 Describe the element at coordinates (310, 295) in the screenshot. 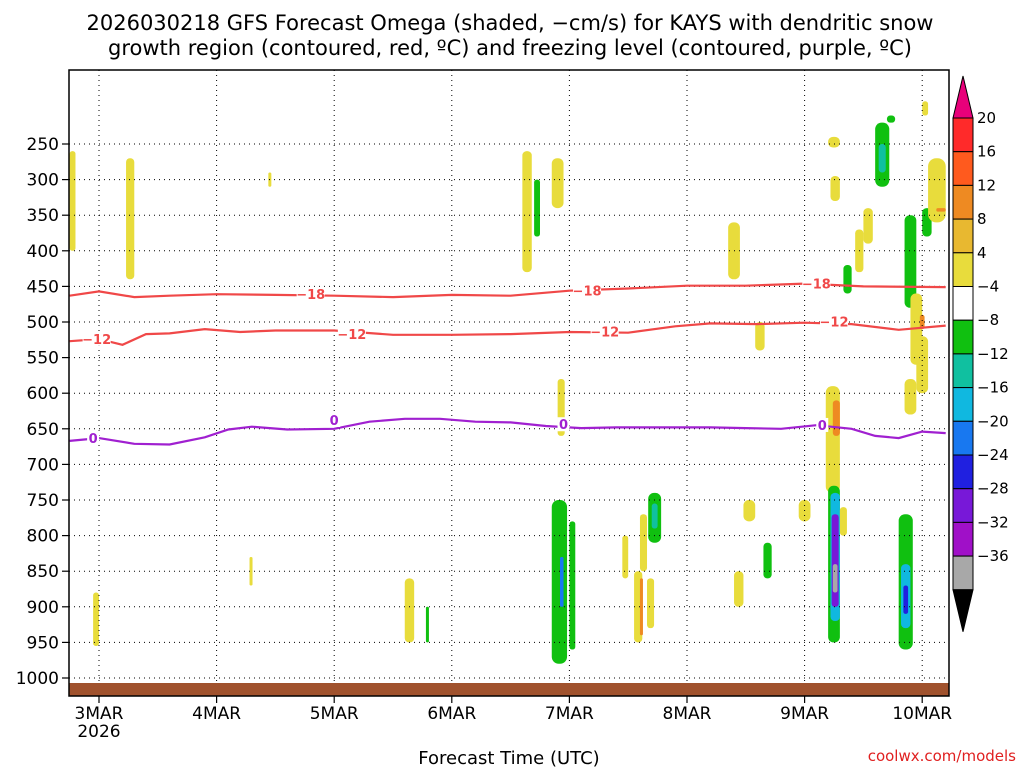

I see `contour-label-0-0: −18` at that location.